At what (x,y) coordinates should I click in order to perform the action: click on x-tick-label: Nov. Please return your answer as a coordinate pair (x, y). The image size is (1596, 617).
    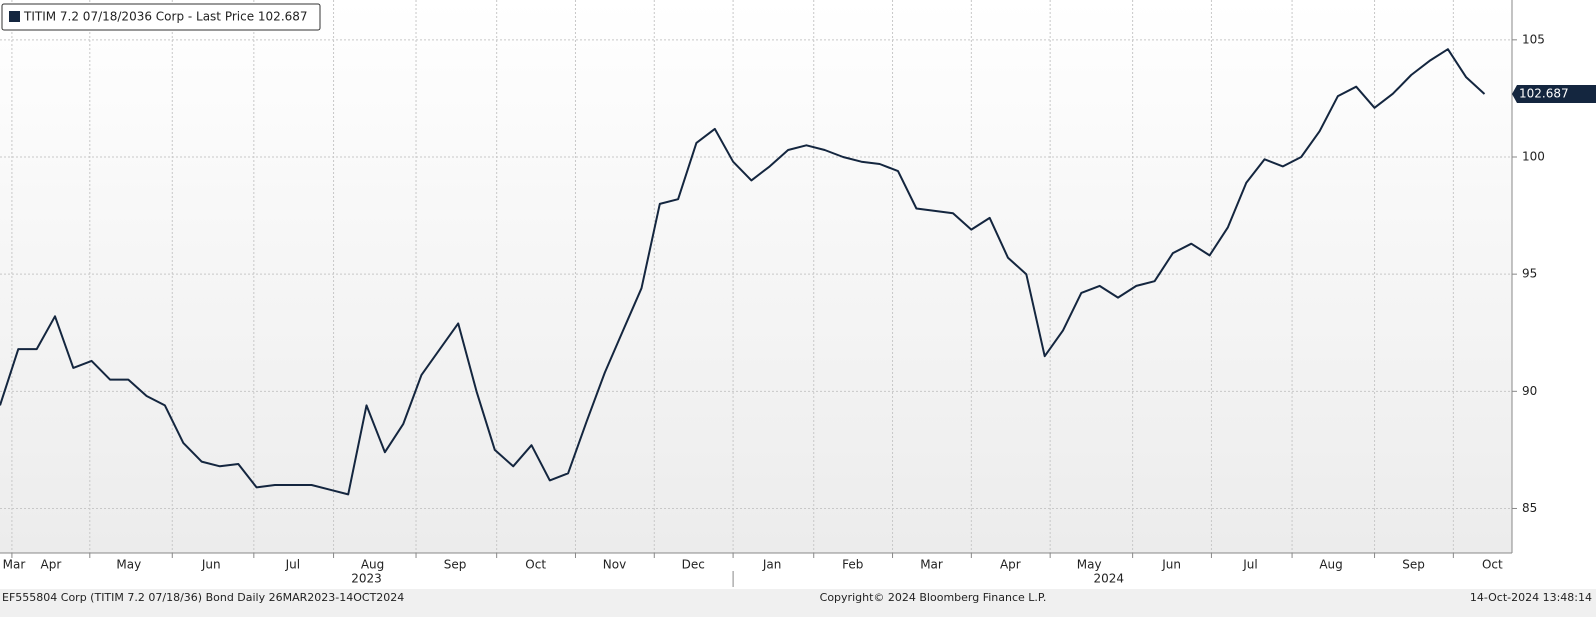
    Looking at the image, I should click on (614, 565).